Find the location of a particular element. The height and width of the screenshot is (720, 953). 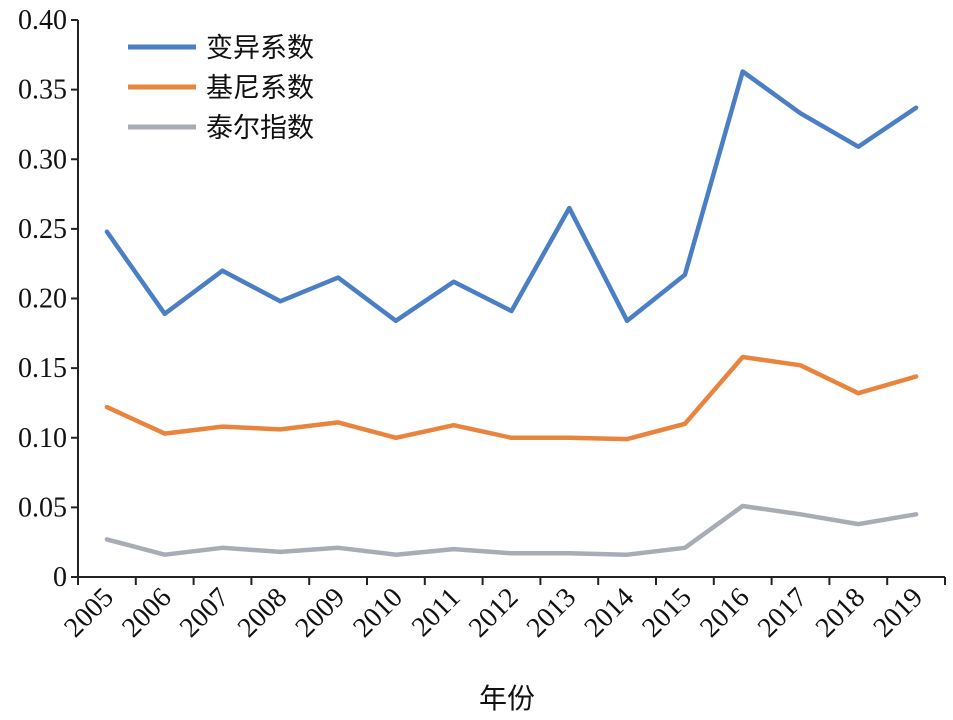

x-tick-label: 2008 is located at coordinates (263, 613).